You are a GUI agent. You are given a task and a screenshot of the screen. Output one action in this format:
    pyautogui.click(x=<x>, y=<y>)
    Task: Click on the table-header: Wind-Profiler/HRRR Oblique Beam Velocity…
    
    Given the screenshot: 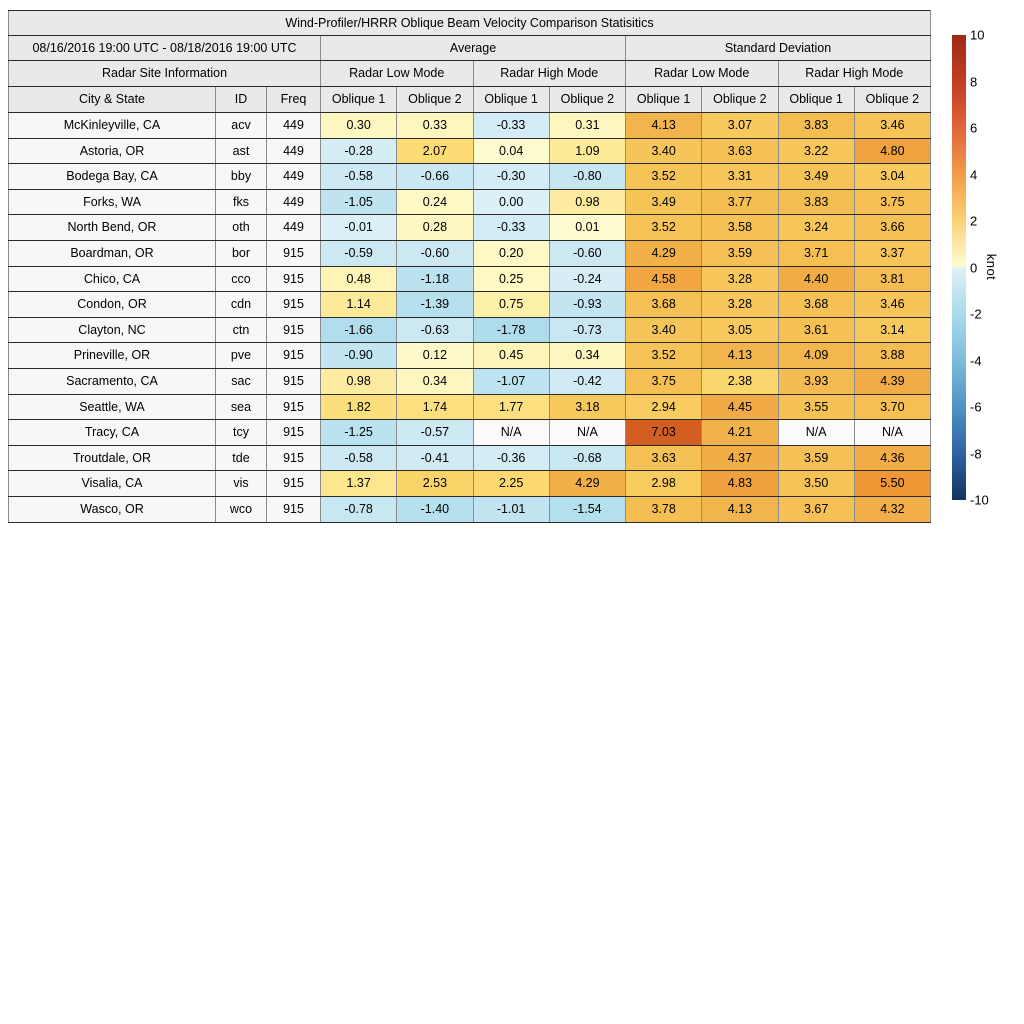 What is the action you would take?
    pyautogui.click(x=470, y=61)
    